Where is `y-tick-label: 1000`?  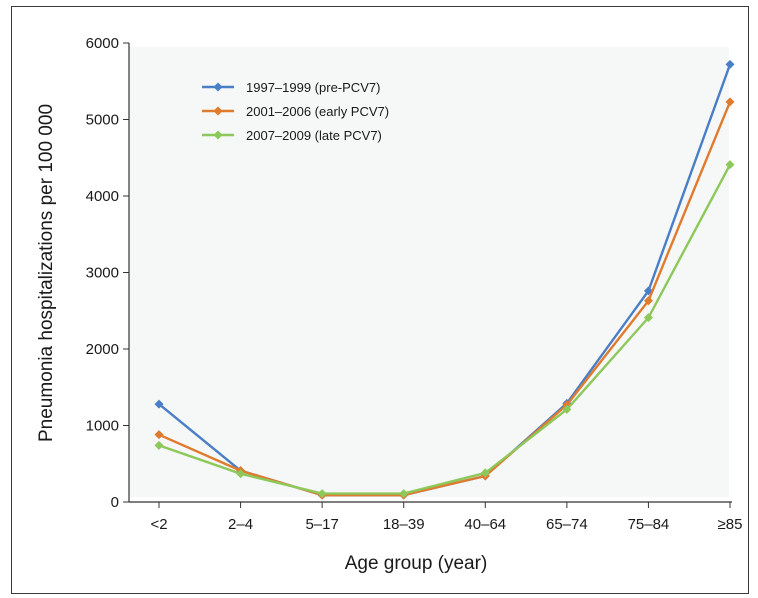
y-tick-label: 1000 is located at coordinates (102, 426).